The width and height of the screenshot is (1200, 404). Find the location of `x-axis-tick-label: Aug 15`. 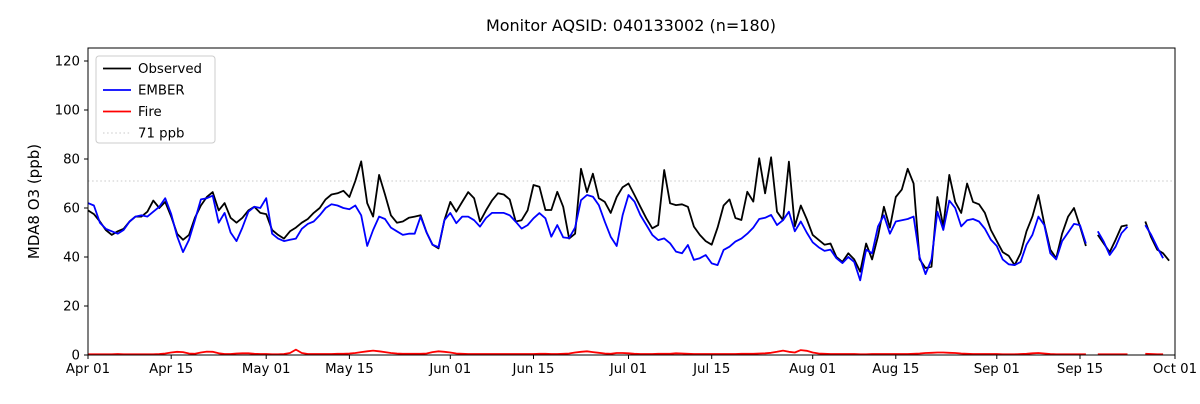

x-axis-tick-label: Aug 15 is located at coordinates (895, 369).